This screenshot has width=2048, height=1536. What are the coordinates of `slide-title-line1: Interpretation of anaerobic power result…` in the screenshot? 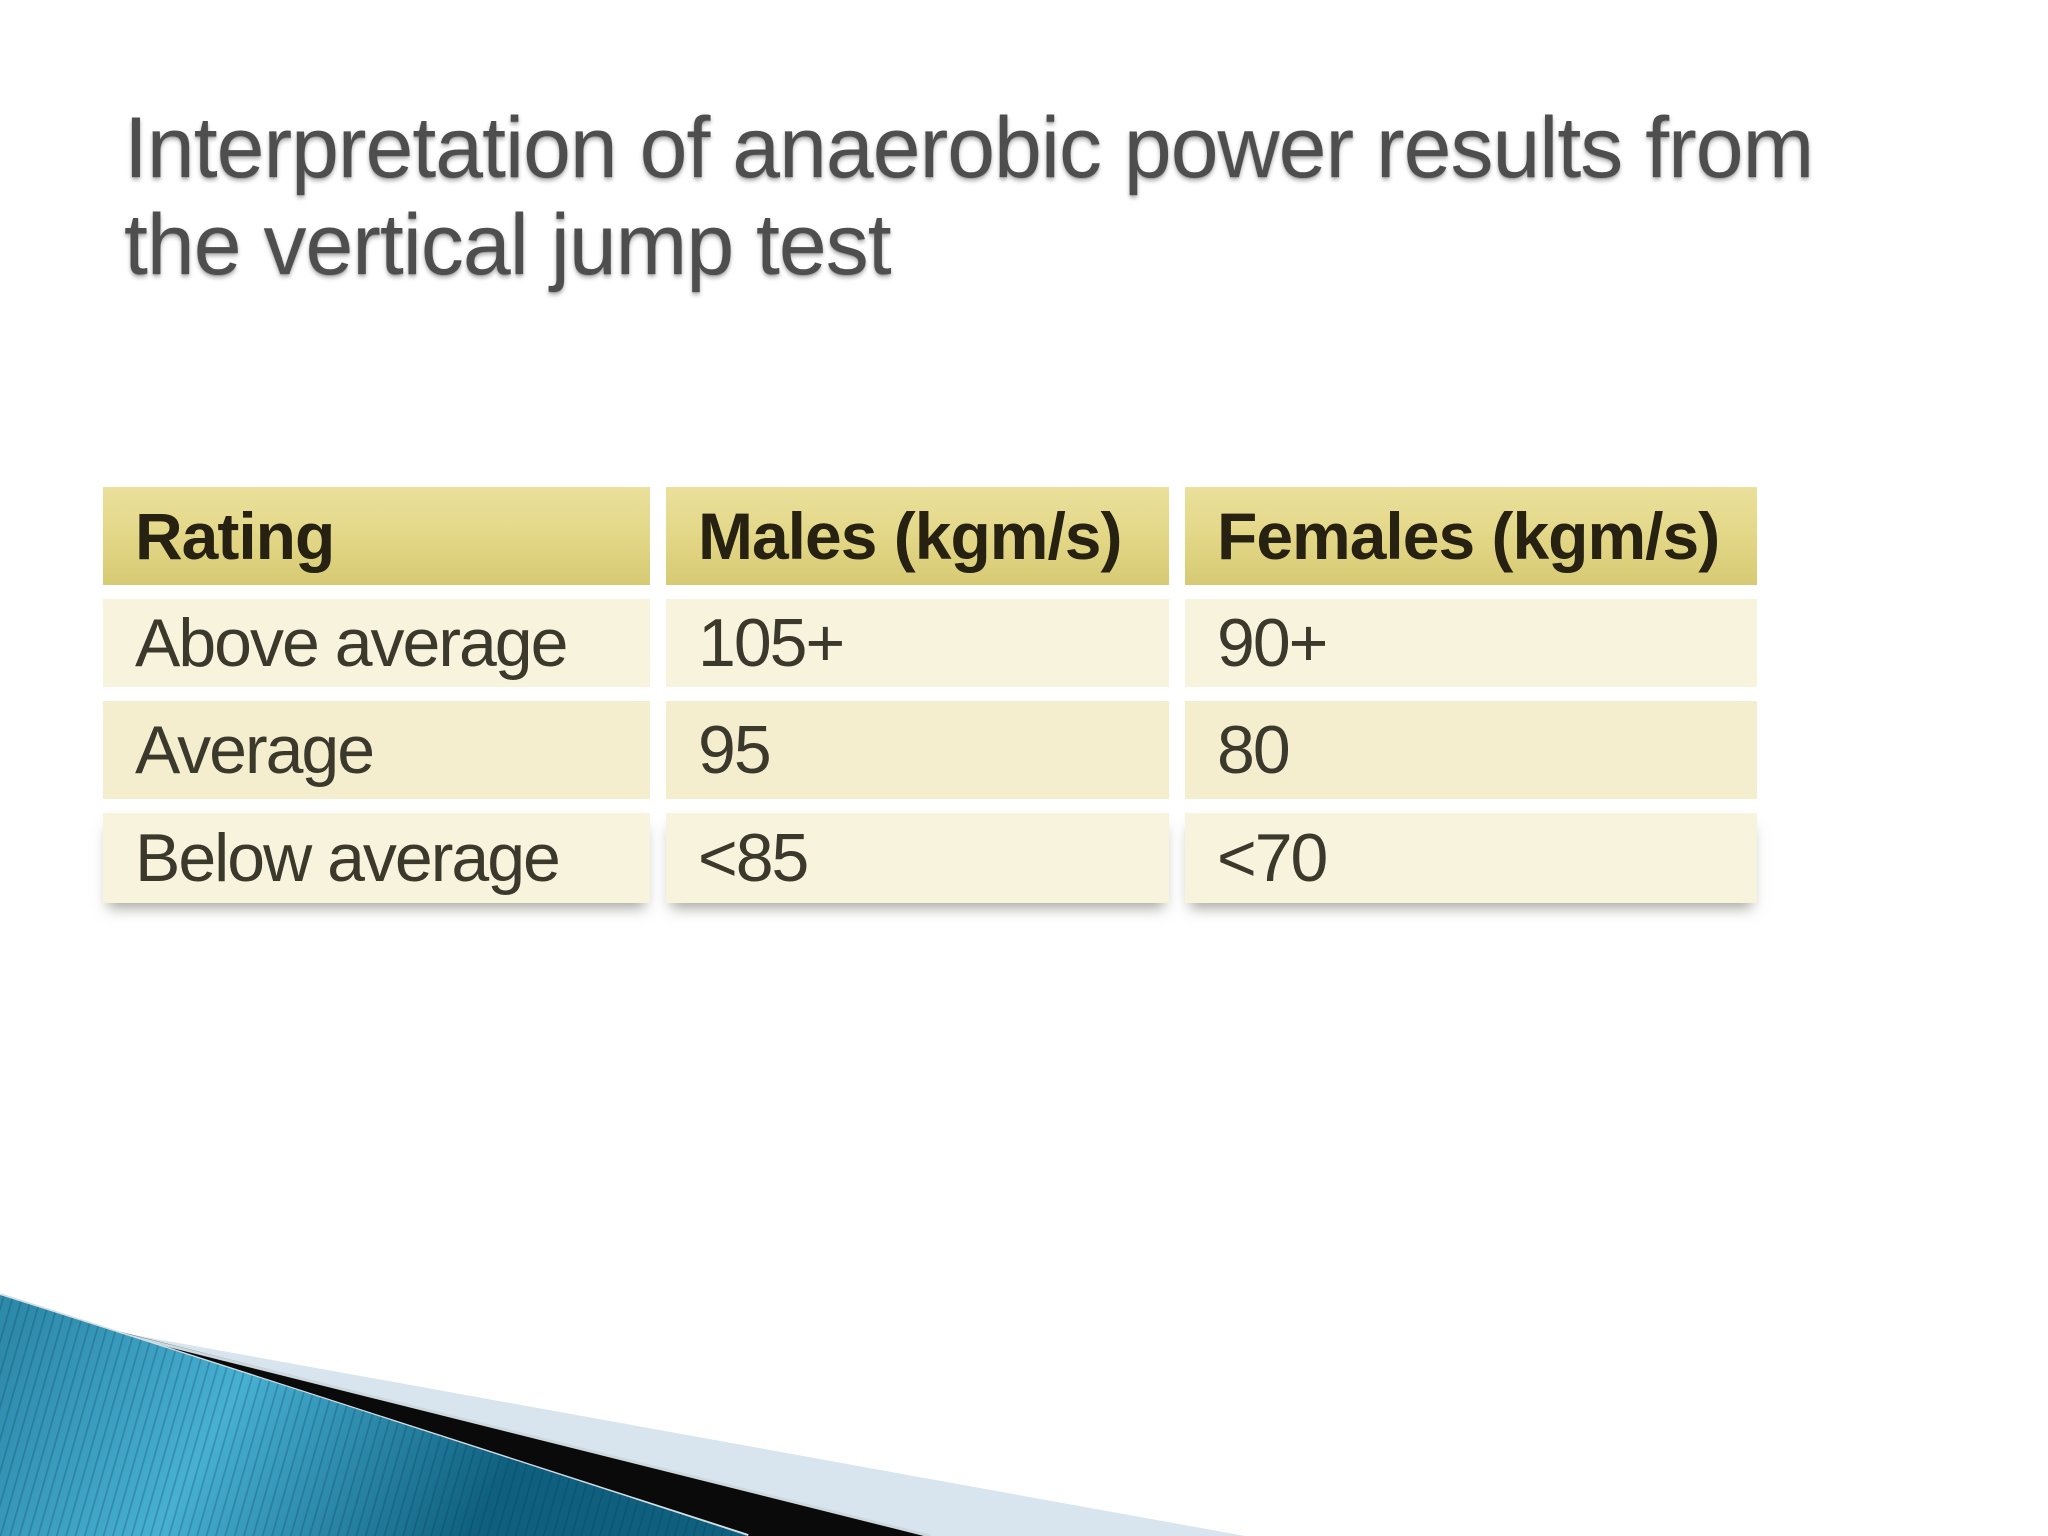 It's located at (969, 148).